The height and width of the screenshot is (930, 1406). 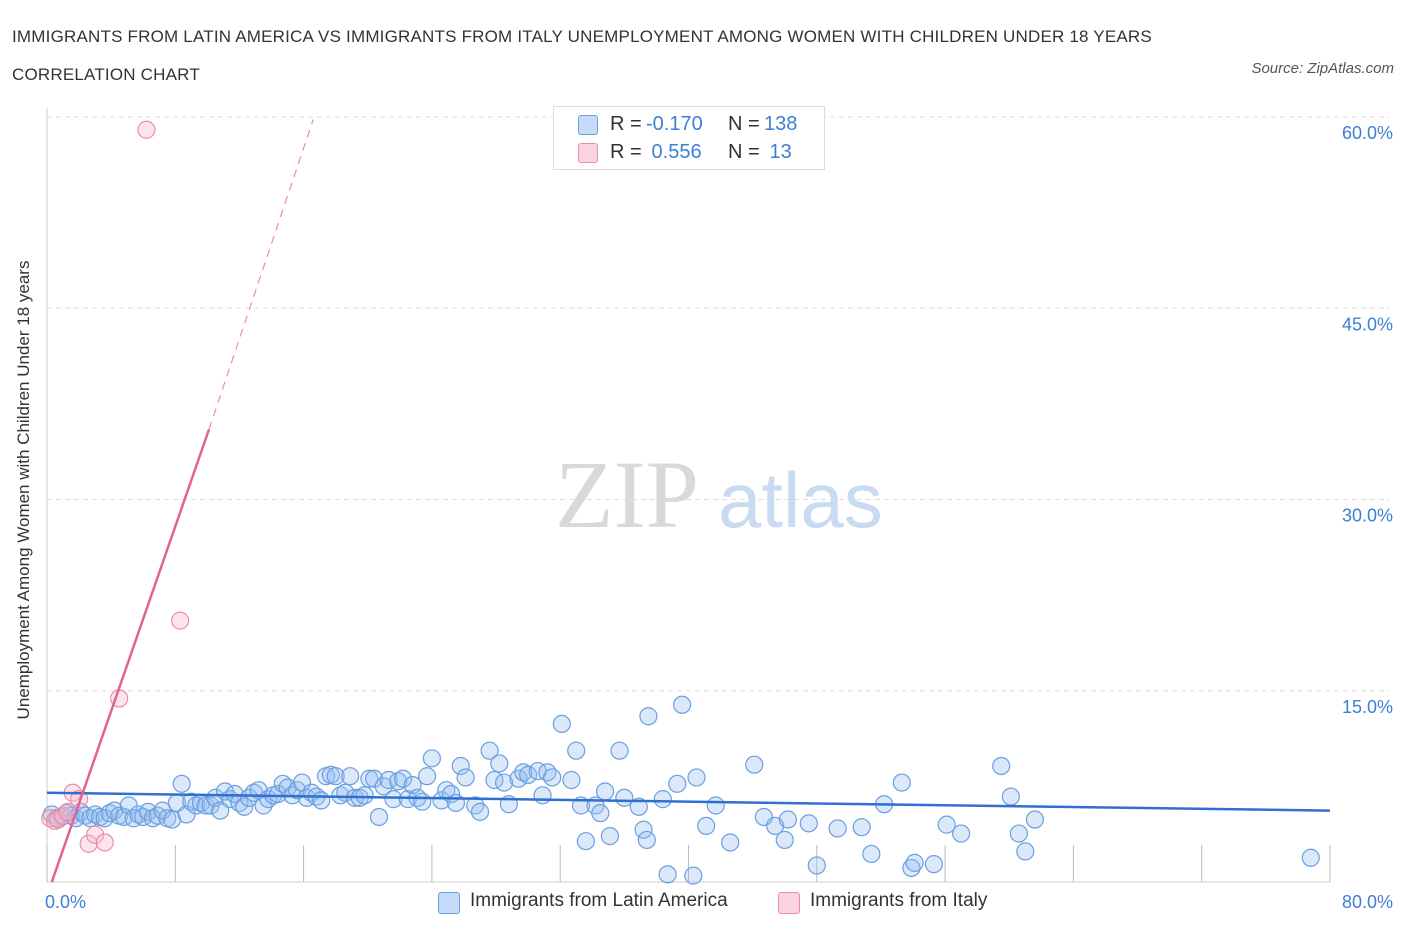 I want to click on legend-r-label: R =, so click(x=626, y=124).